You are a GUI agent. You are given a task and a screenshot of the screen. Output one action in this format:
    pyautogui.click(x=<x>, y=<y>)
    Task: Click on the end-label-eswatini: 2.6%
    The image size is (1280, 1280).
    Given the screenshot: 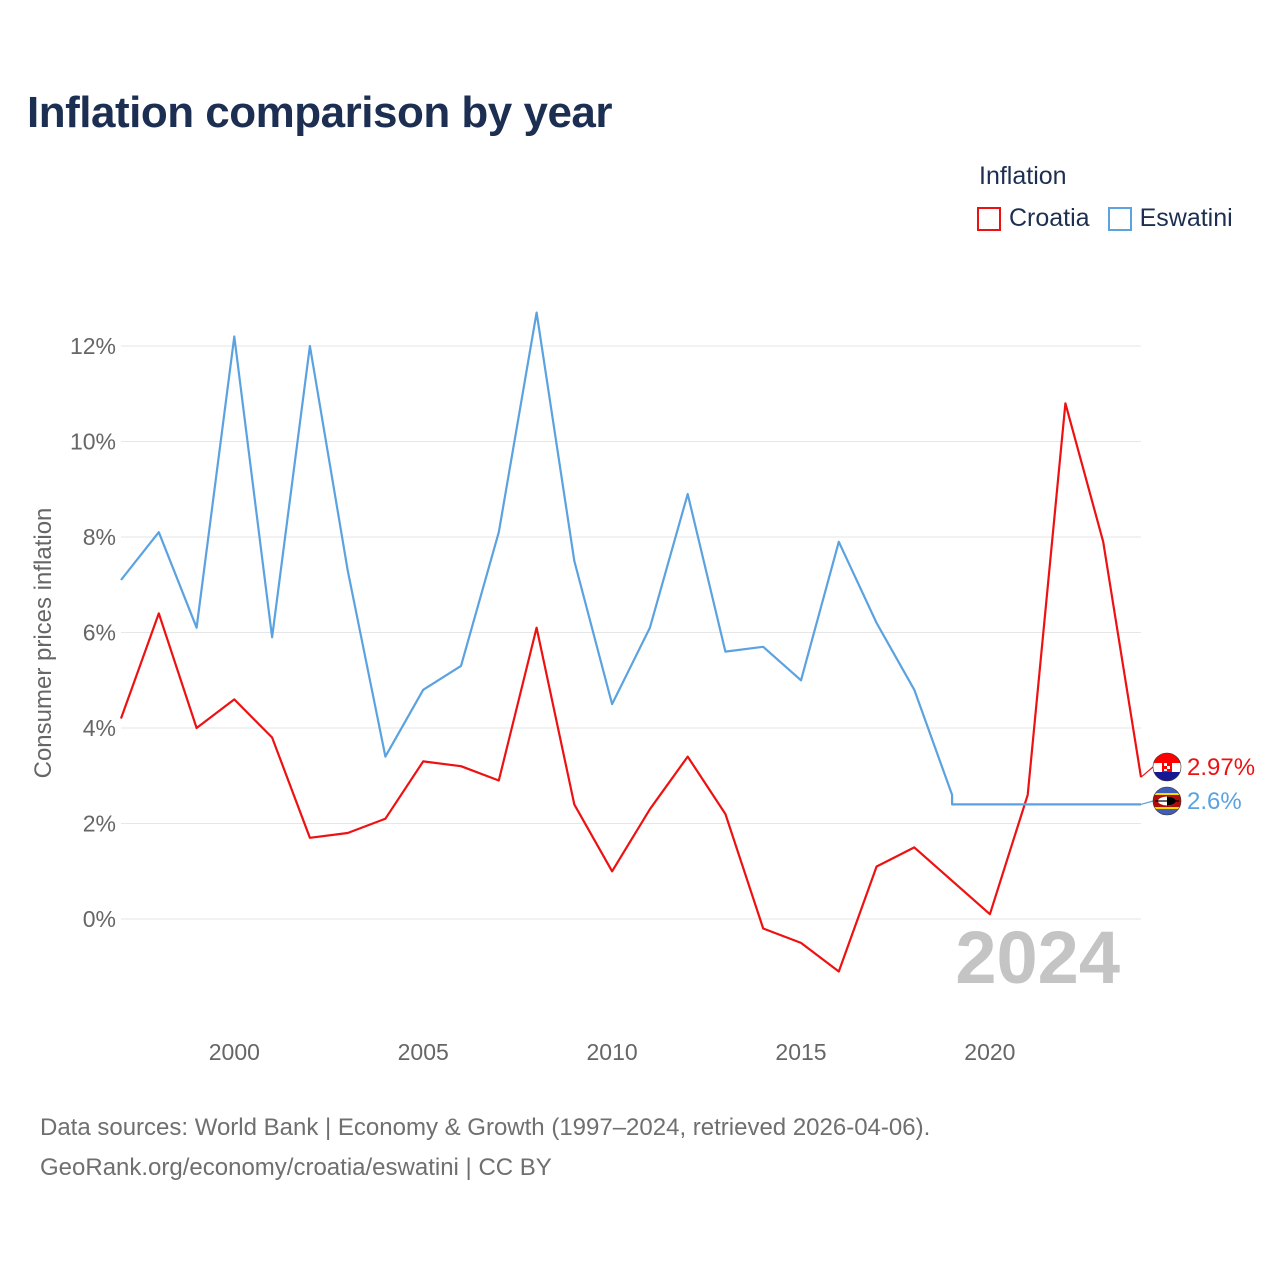 What is the action you would take?
    pyautogui.click(x=1214, y=801)
    